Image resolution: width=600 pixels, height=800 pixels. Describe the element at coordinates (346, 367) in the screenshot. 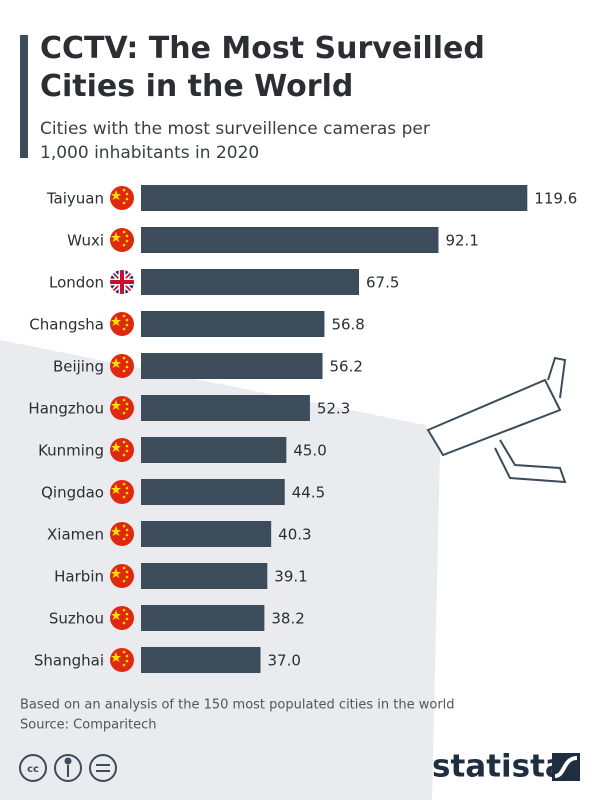

I see `value-label: 56.2` at that location.